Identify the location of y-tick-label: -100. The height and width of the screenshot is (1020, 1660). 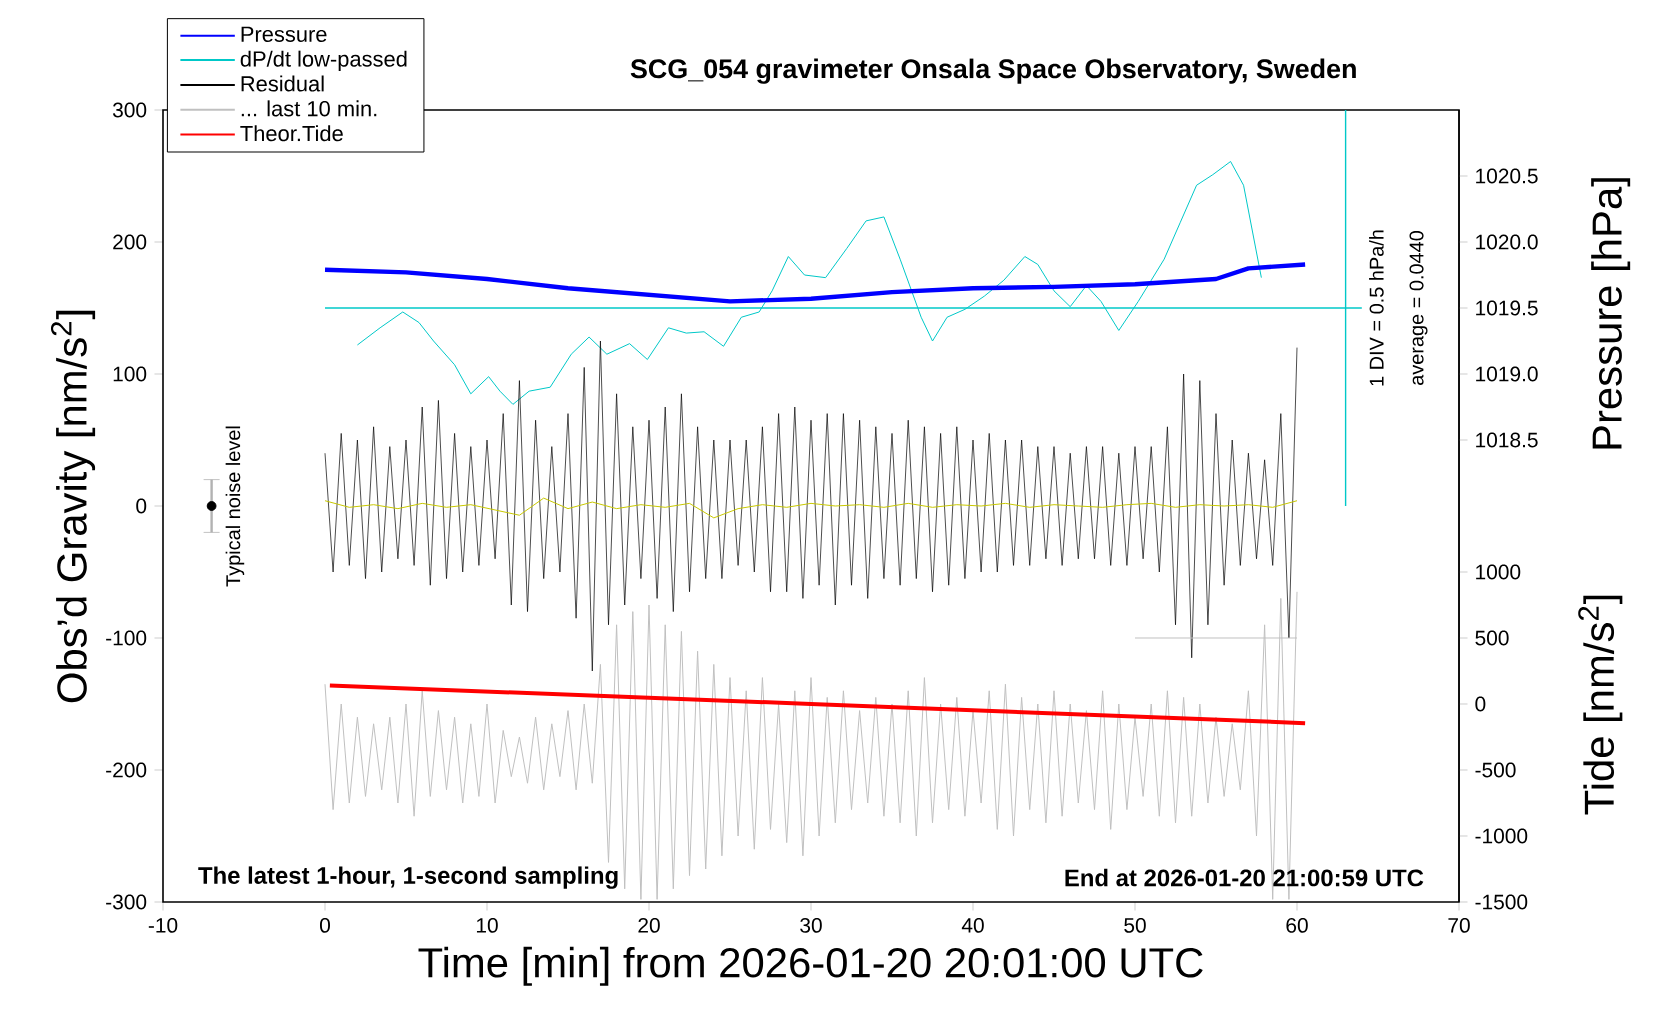
(126, 638).